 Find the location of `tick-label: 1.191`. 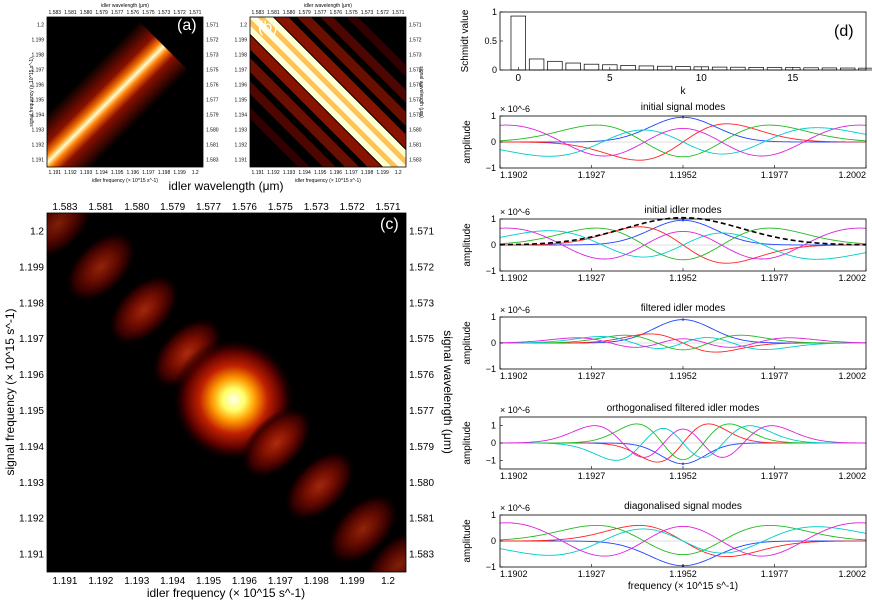

tick-label: 1.191 is located at coordinates (258, 173).